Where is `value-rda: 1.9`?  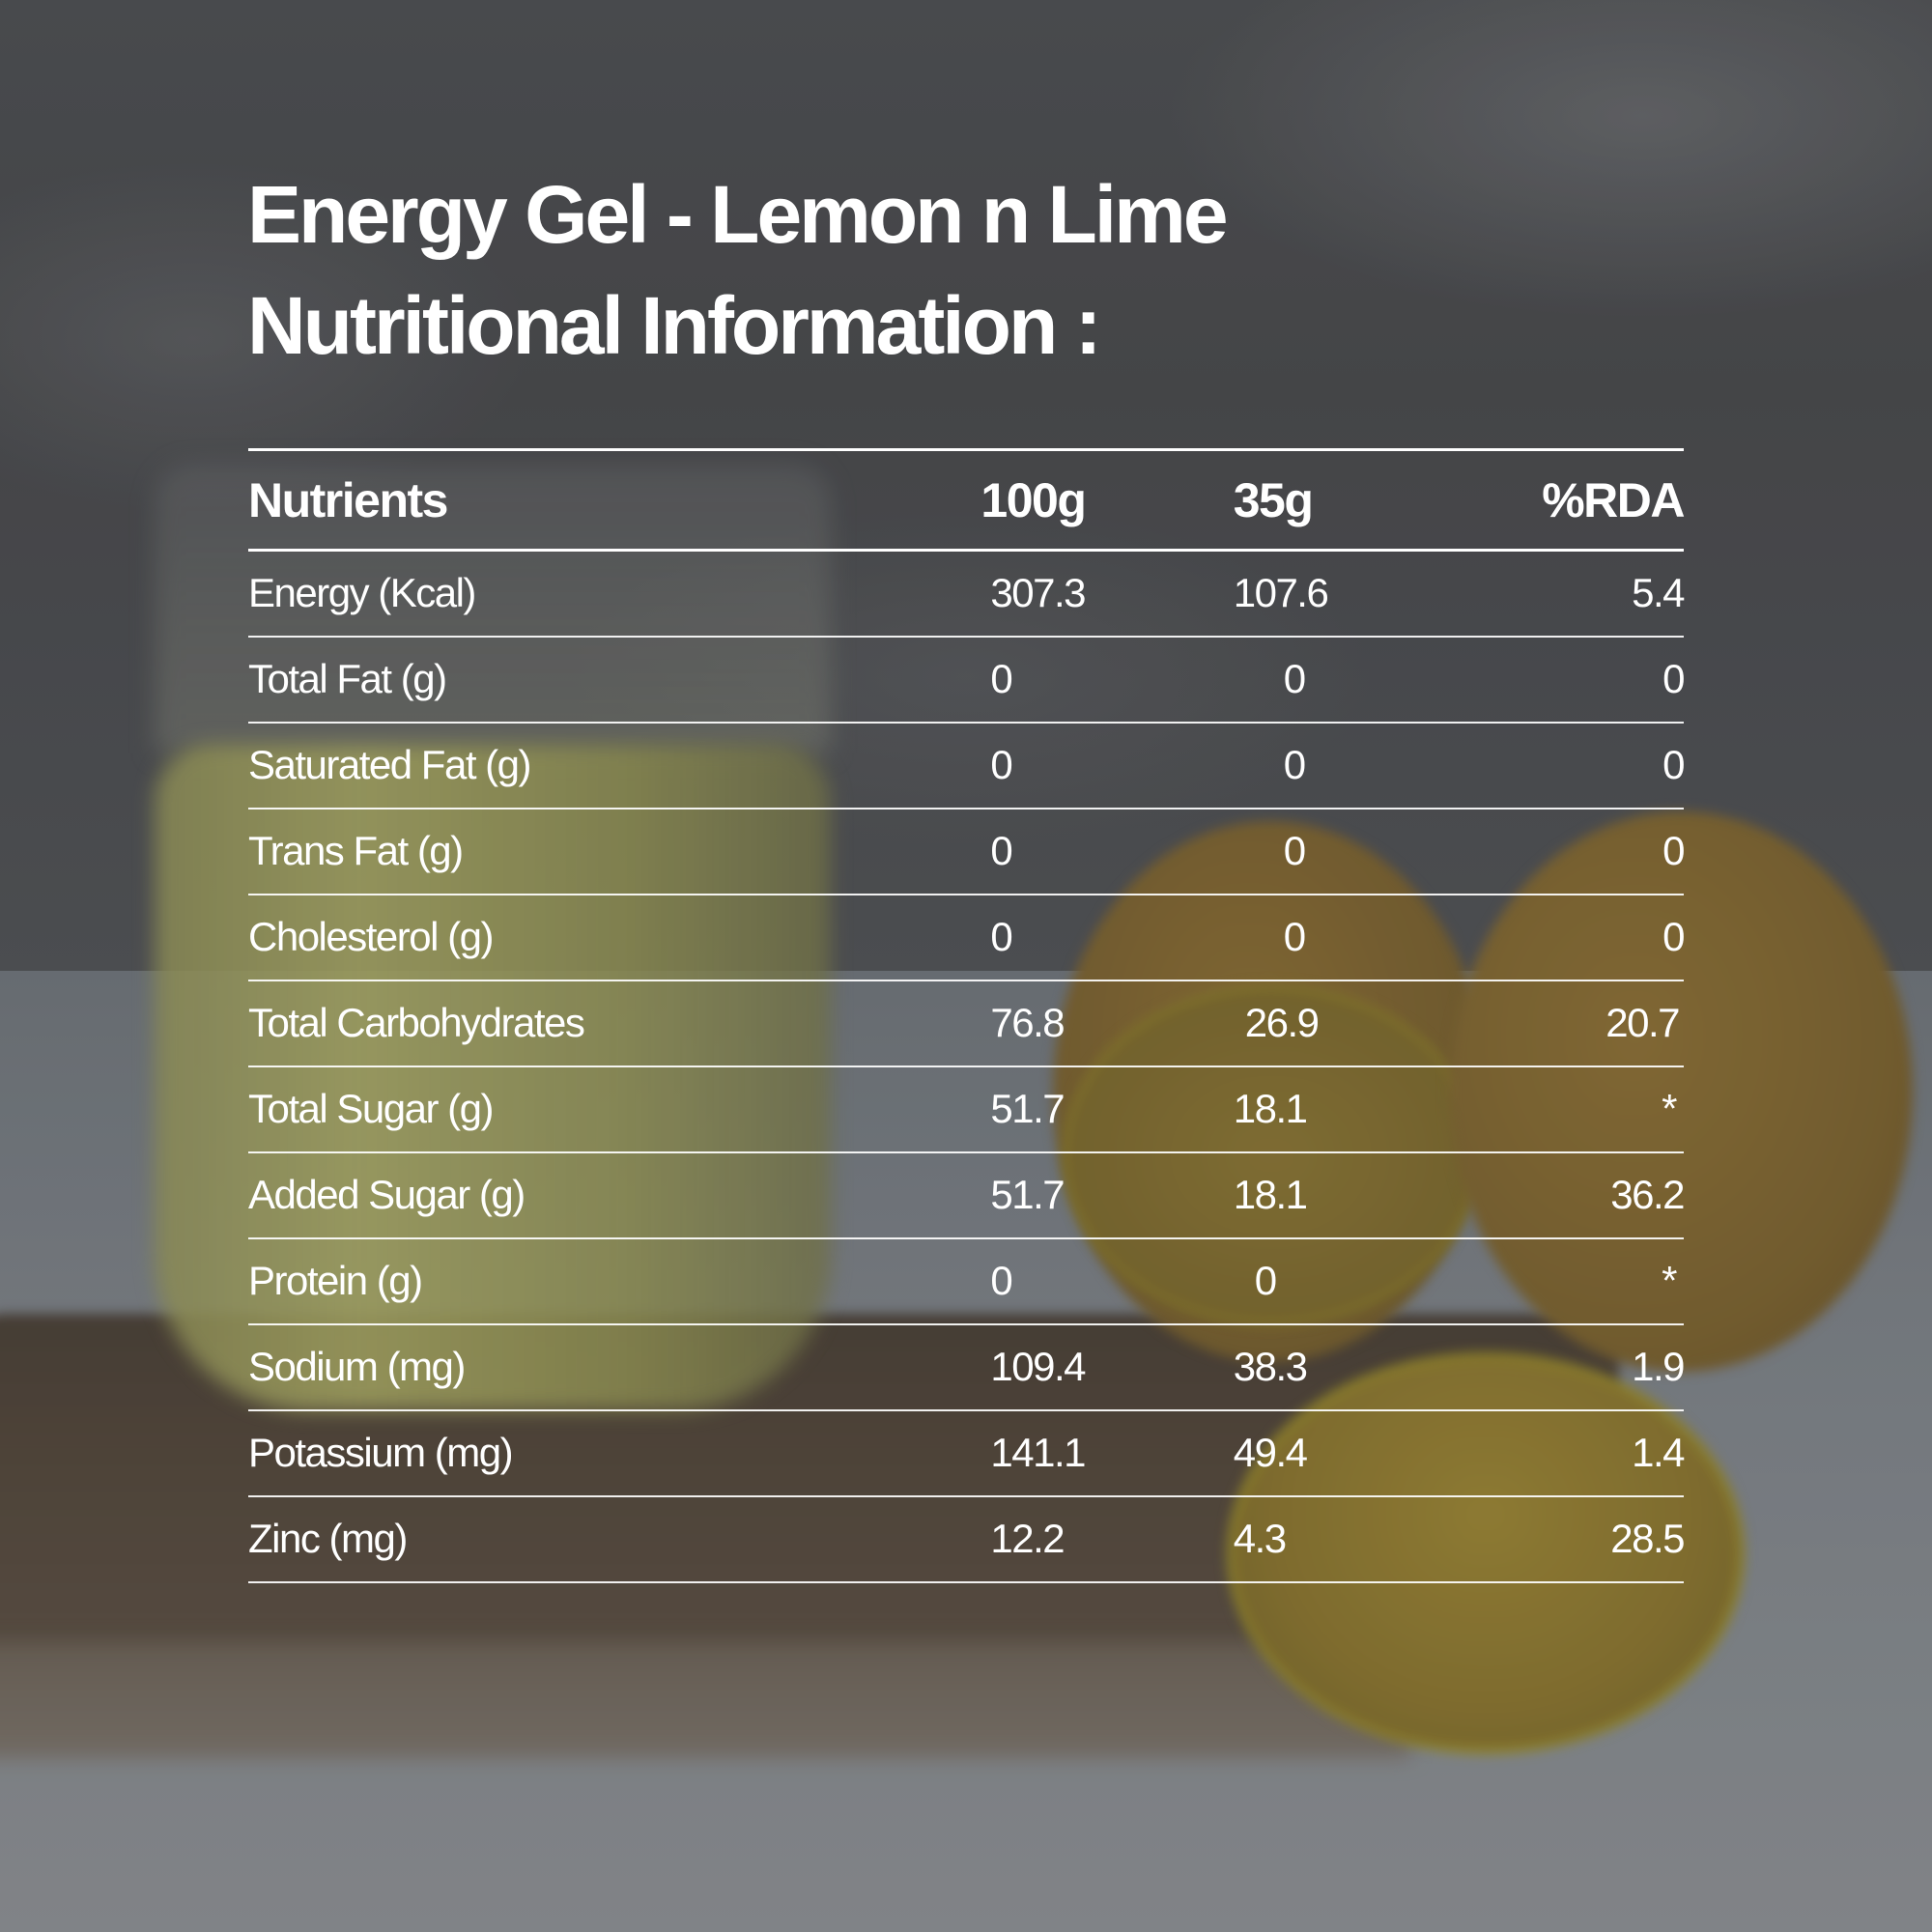 value-rda: 1.9 is located at coordinates (1658, 1366).